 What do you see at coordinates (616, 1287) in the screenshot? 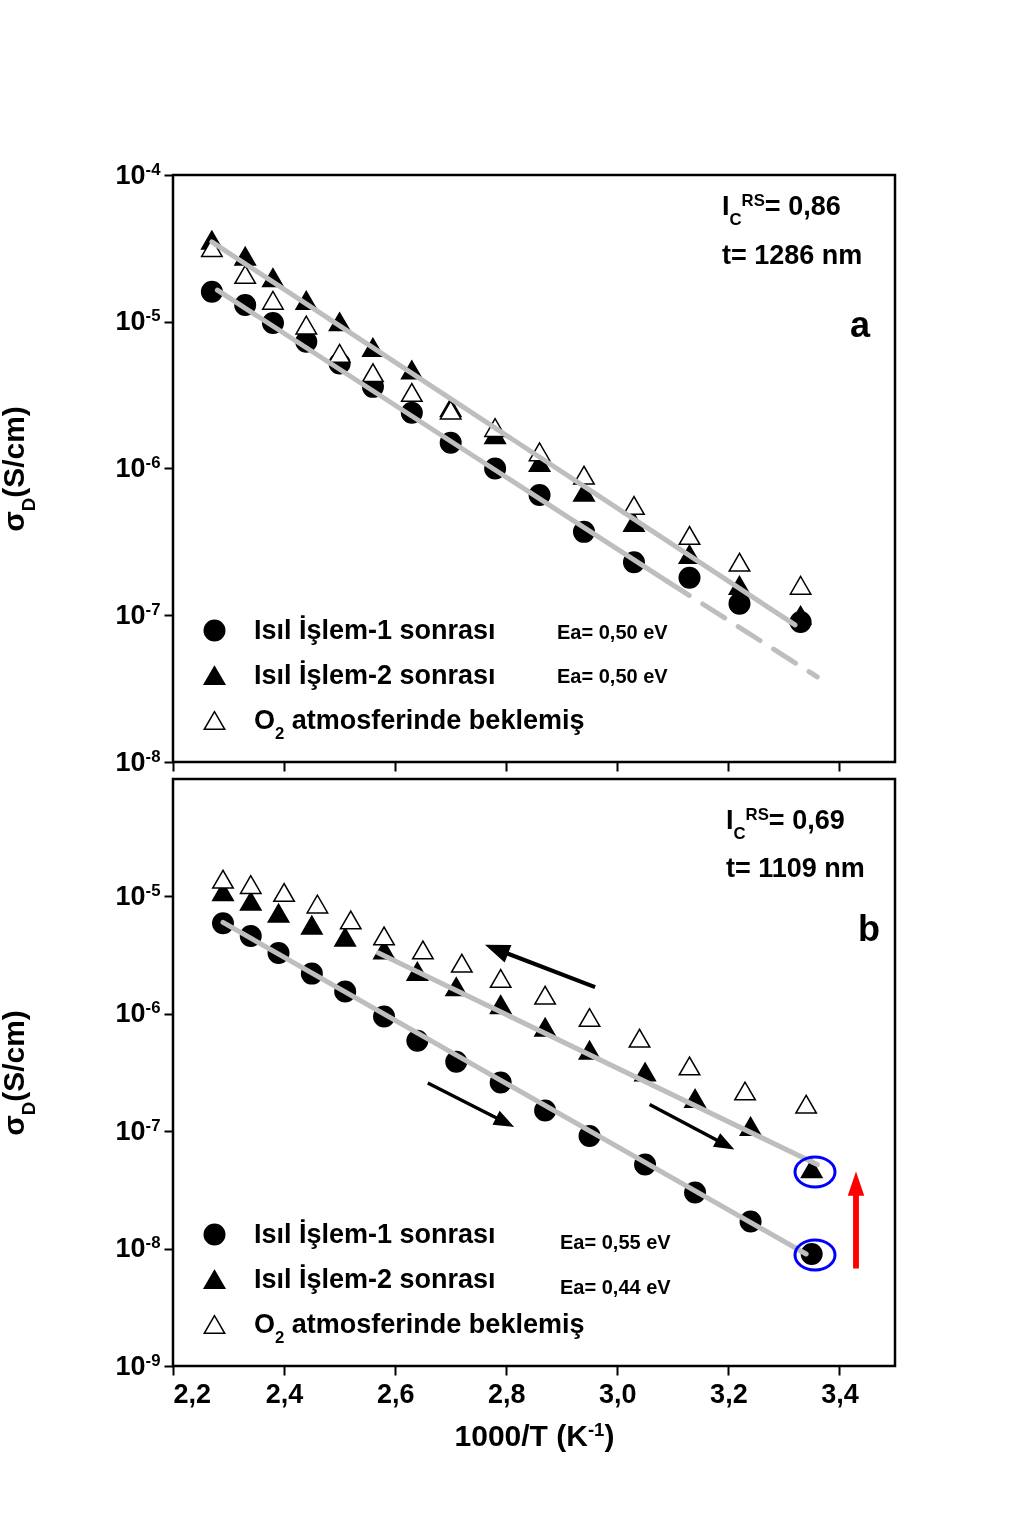
I see `annotation: Ea= 0,44 eV` at bounding box center [616, 1287].